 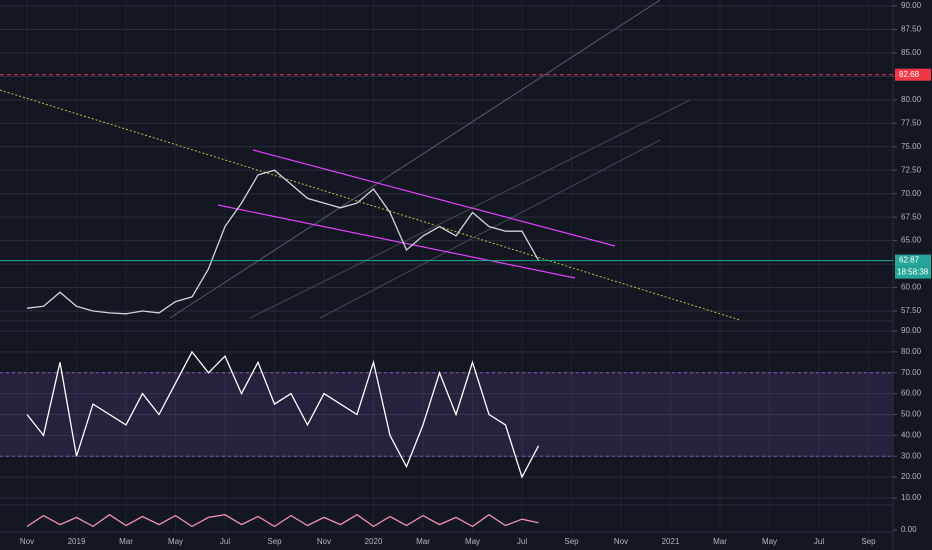 What do you see at coordinates (671, 541) in the screenshot?
I see `x-tick-label: 2021` at bounding box center [671, 541].